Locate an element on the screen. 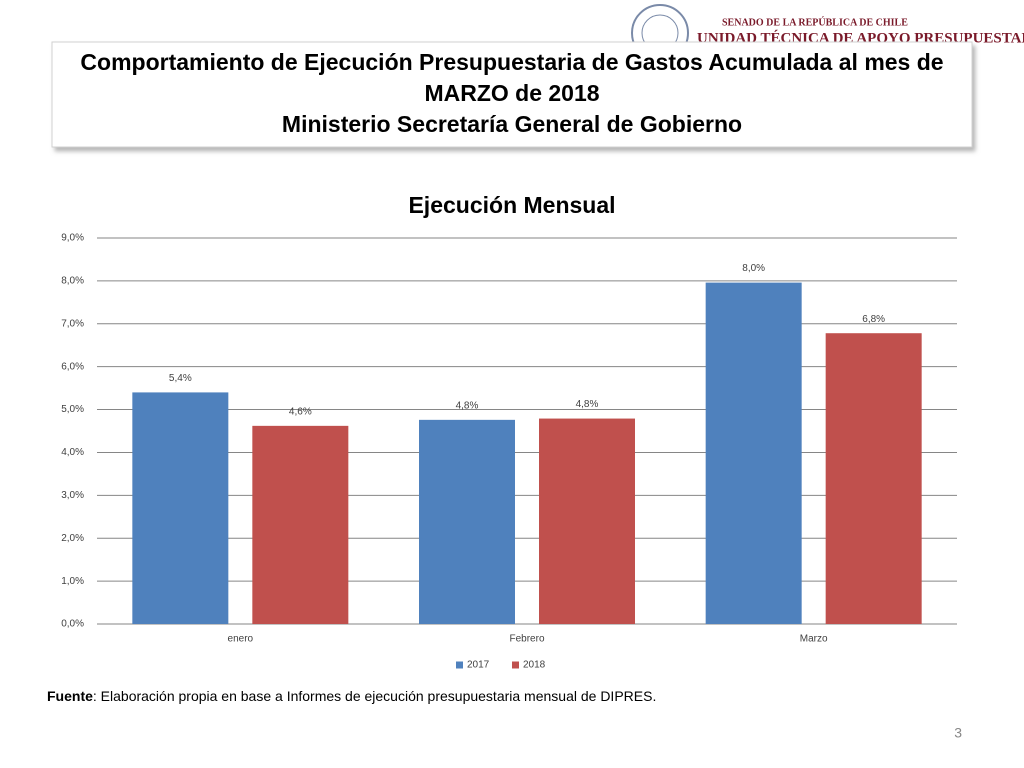 Image resolution: width=1024 pixels, height=768 pixels. value-label: 4,6% is located at coordinates (300, 411).